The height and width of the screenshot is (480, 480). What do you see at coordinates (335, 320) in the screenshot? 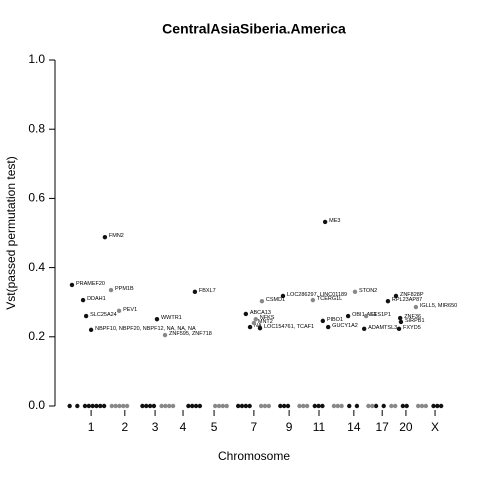
I see `point-label: PIBO1` at bounding box center [335, 320].